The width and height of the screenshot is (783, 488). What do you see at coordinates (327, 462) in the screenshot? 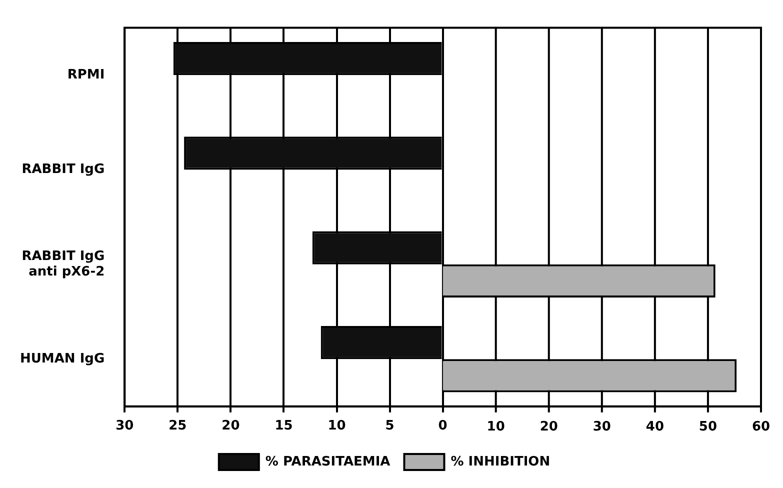
I see `legend-label: % PARASITAEMIA` at bounding box center [327, 462].